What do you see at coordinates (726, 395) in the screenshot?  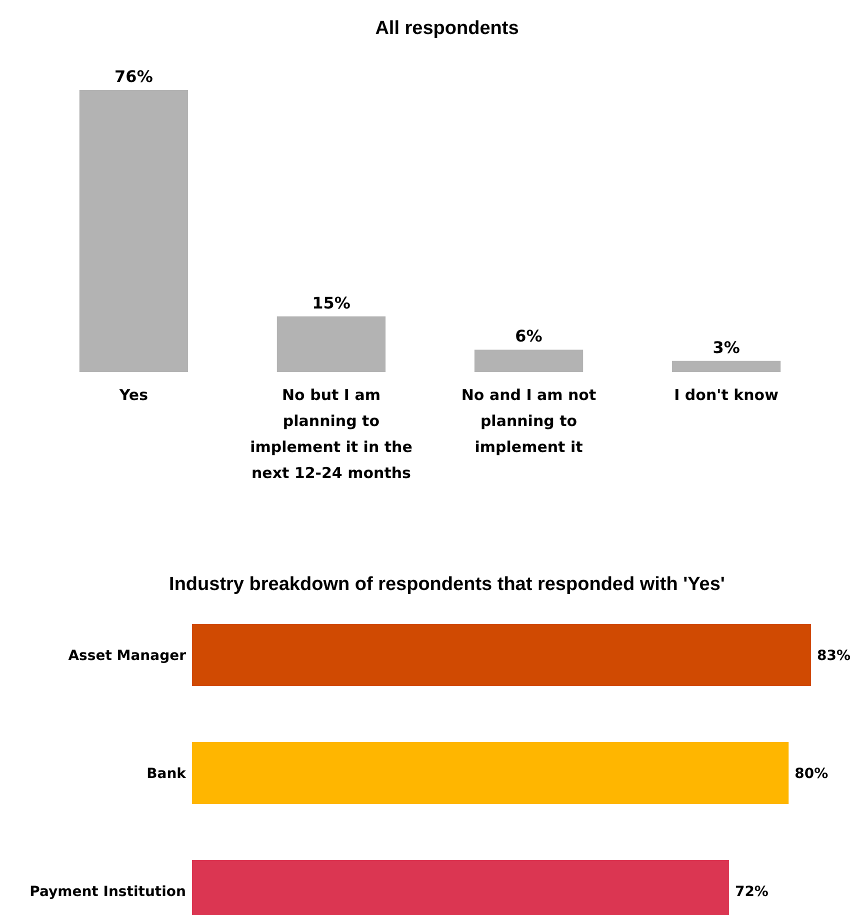 I see `x-tick-label: I don't know` at bounding box center [726, 395].